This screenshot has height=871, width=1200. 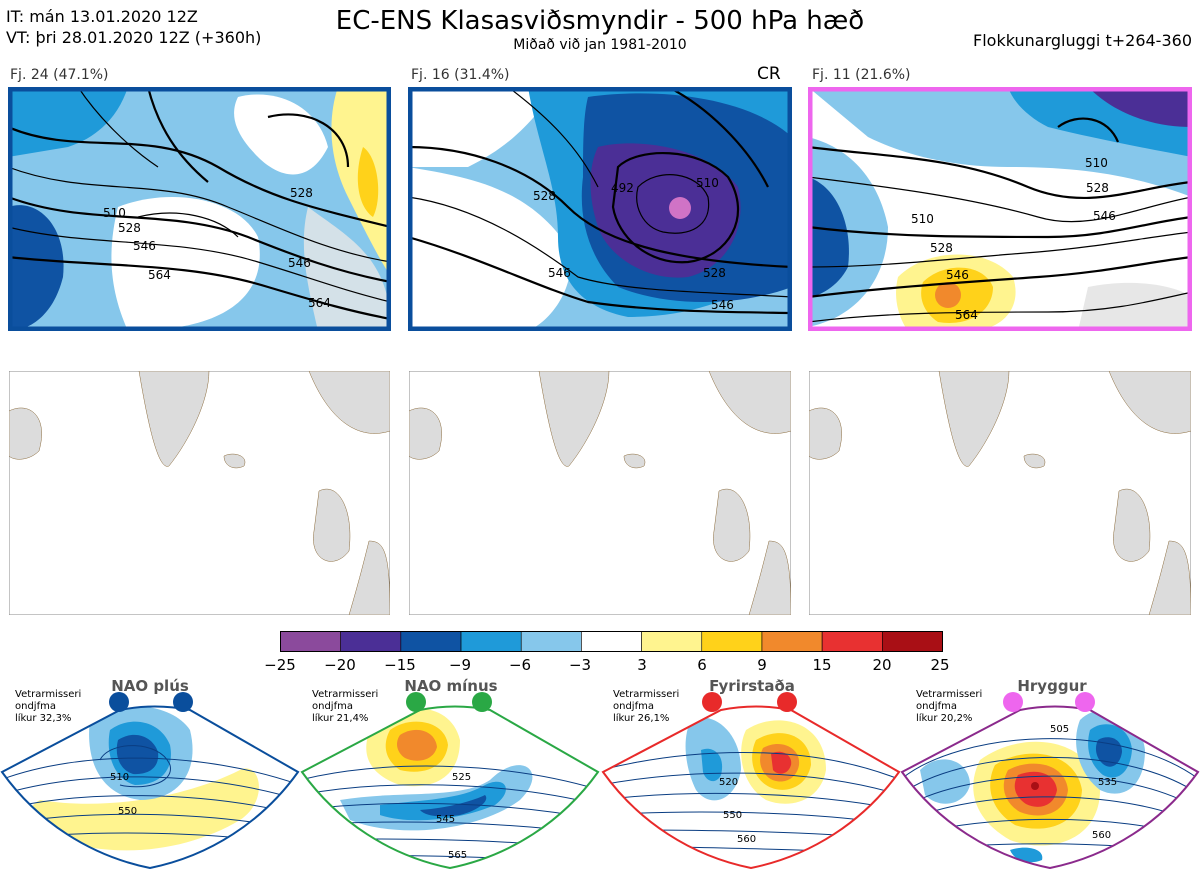 What do you see at coordinates (728, 782) in the screenshot?
I see `contour-label: 520` at bounding box center [728, 782].